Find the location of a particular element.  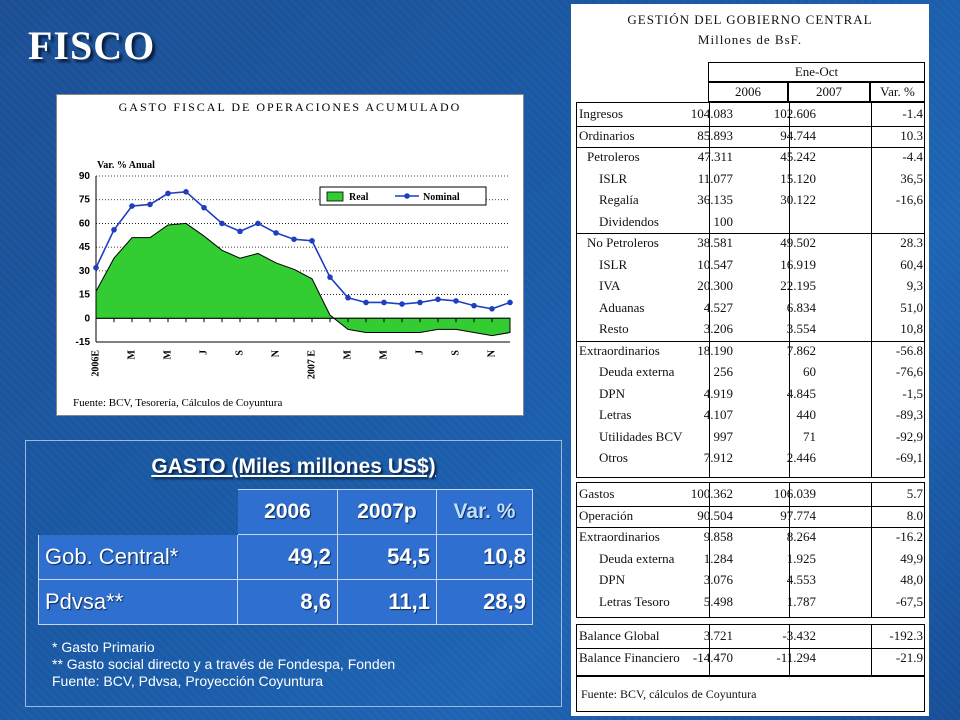

gasto-cell-2006: 49,2 is located at coordinates (287, 557).